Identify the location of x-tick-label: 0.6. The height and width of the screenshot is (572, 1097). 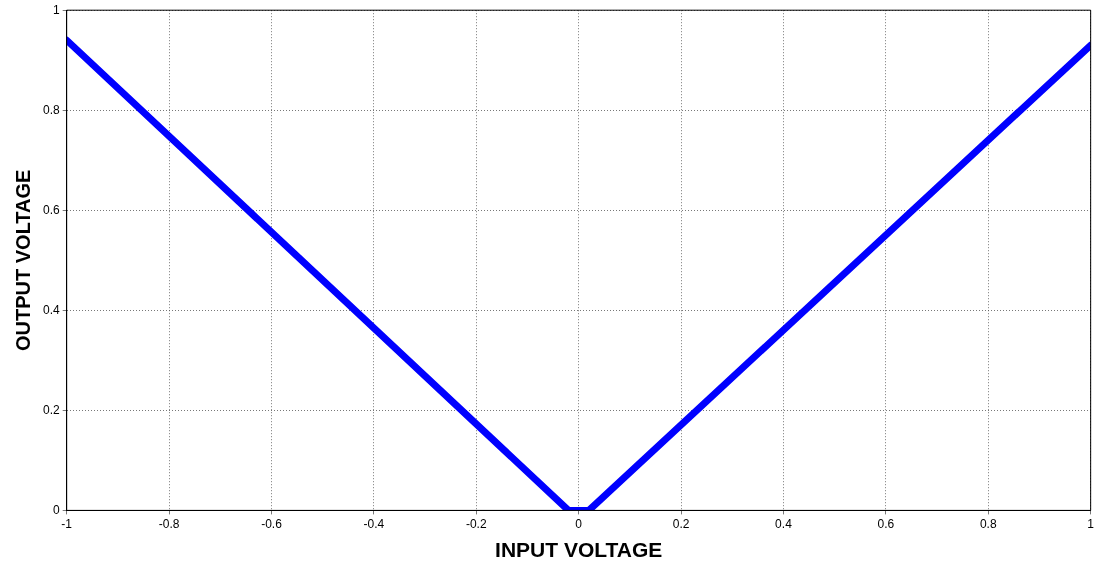
(886, 523).